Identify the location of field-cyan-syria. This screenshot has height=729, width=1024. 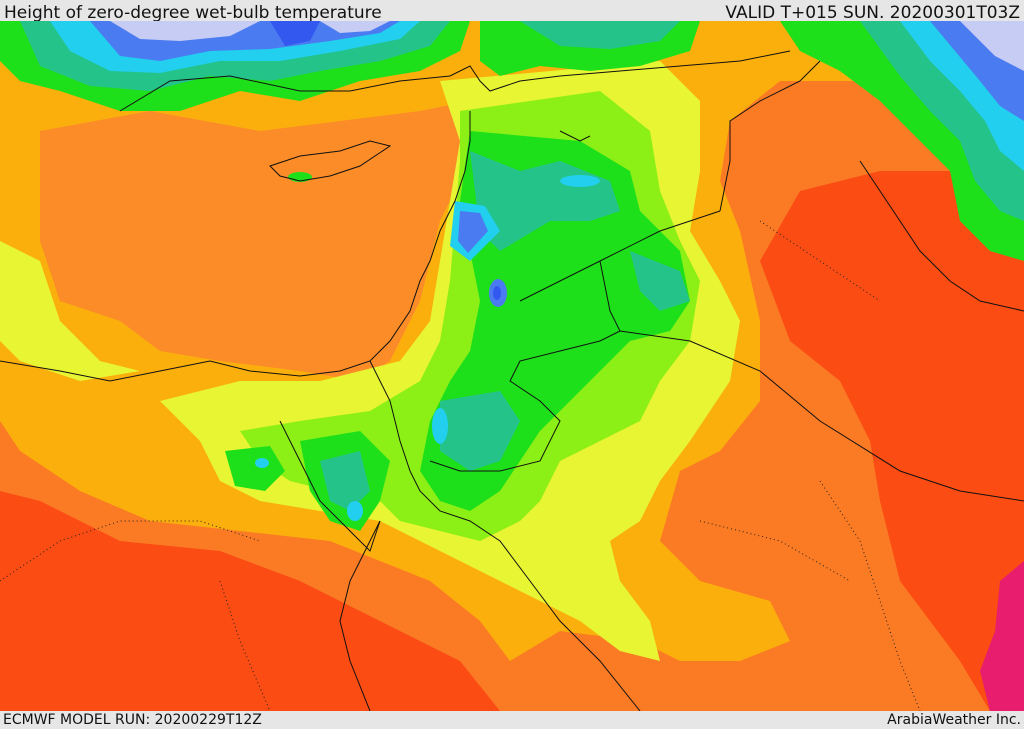
(580, 181).